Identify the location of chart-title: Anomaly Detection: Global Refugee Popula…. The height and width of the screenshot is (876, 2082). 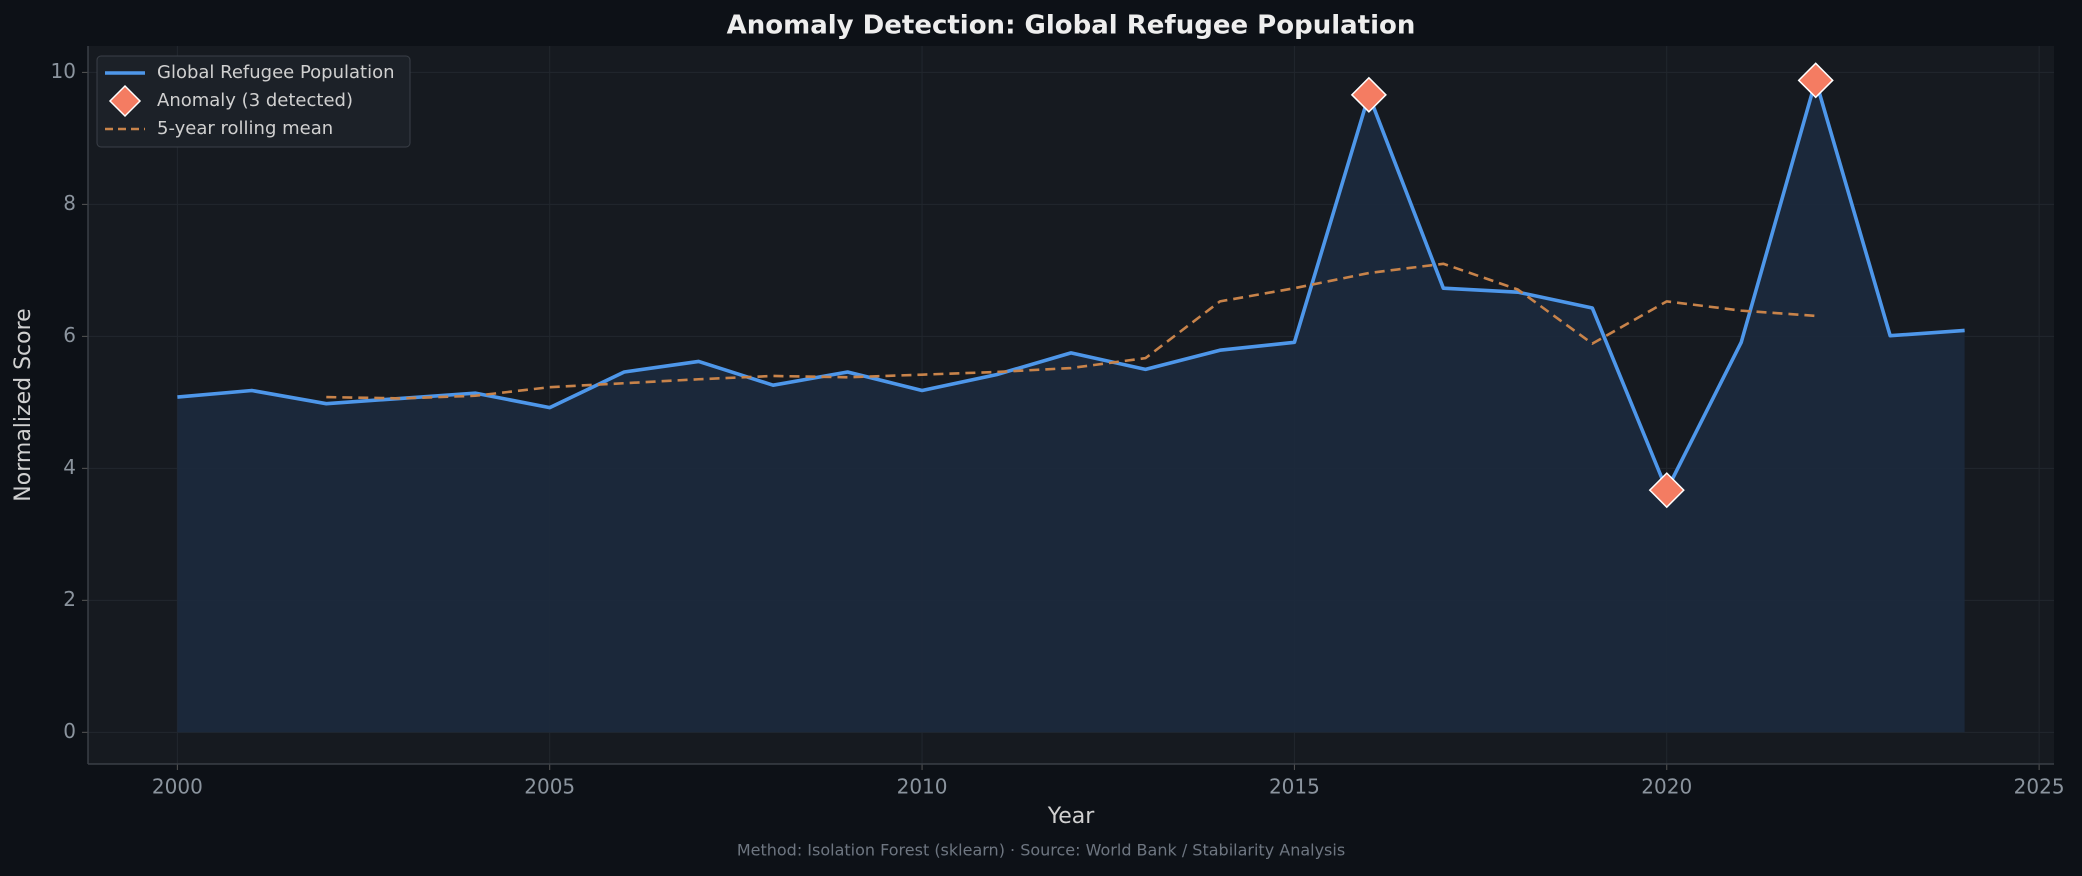
(1071, 26).